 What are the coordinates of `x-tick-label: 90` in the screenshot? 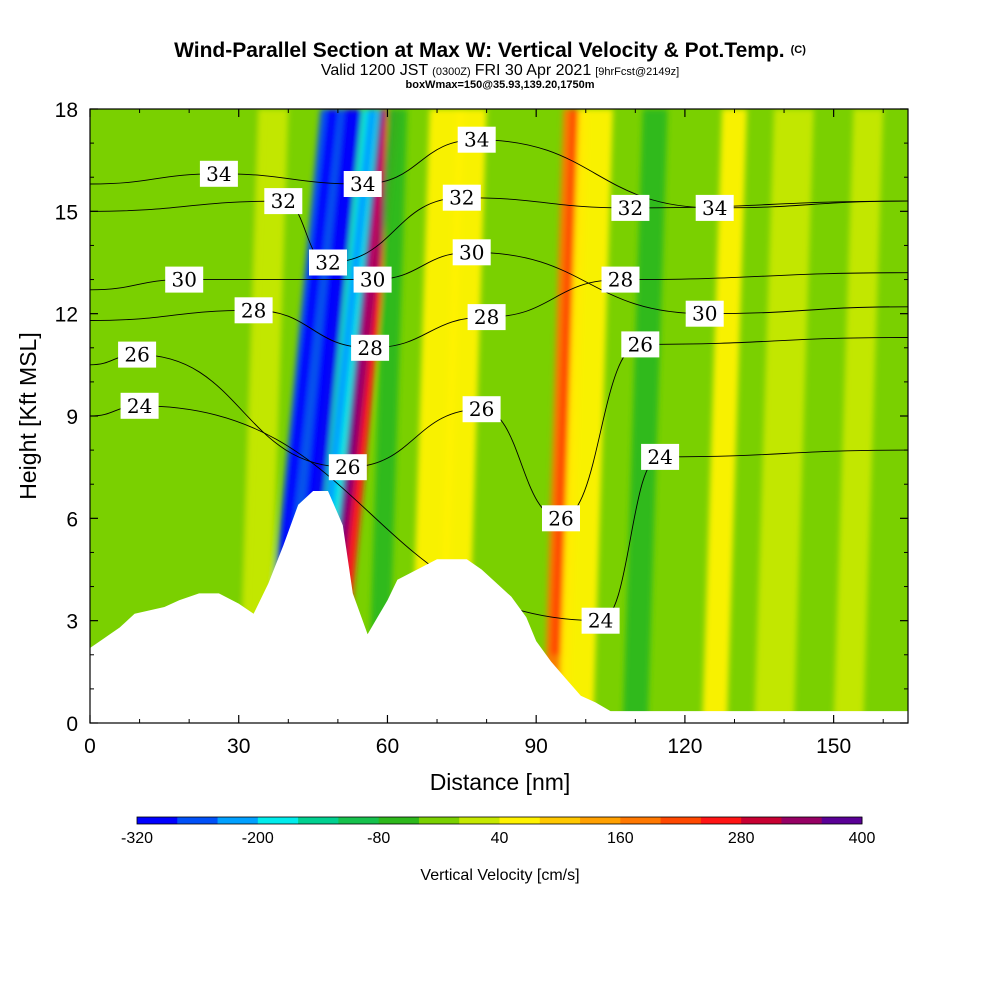 It's located at (536, 746).